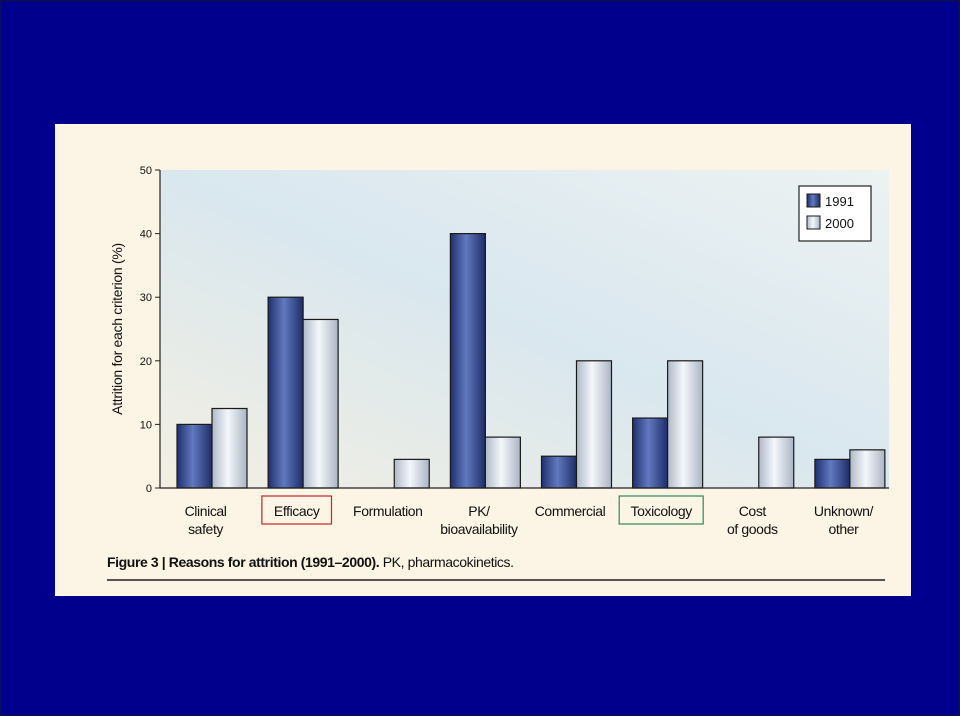 Image resolution: width=960 pixels, height=716 pixels. I want to click on category-label-line: Efficacy, so click(297, 511).